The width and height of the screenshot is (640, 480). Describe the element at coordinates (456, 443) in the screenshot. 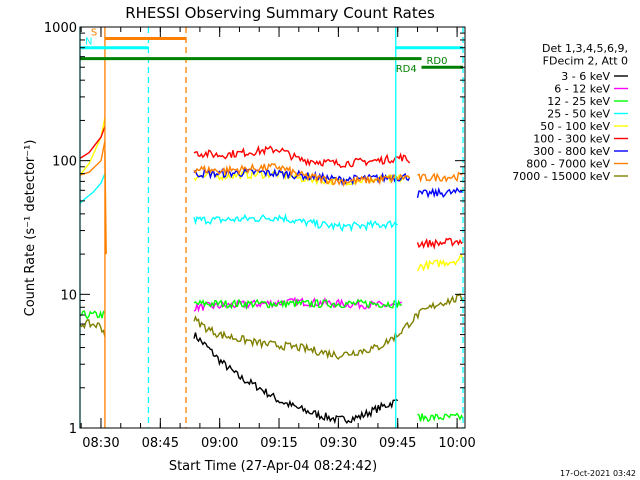

I see `x-tick-label-7: 10:00` at that location.